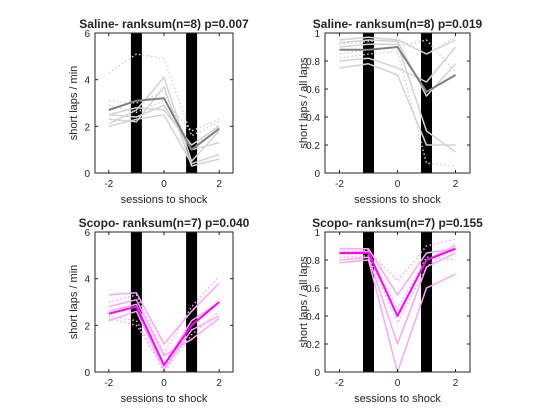 This screenshot has height=420, width=560. What do you see at coordinates (164, 223) in the screenshot?
I see `plot-title: Scopo- ranksum(n=7) p=0.040` at bounding box center [164, 223].